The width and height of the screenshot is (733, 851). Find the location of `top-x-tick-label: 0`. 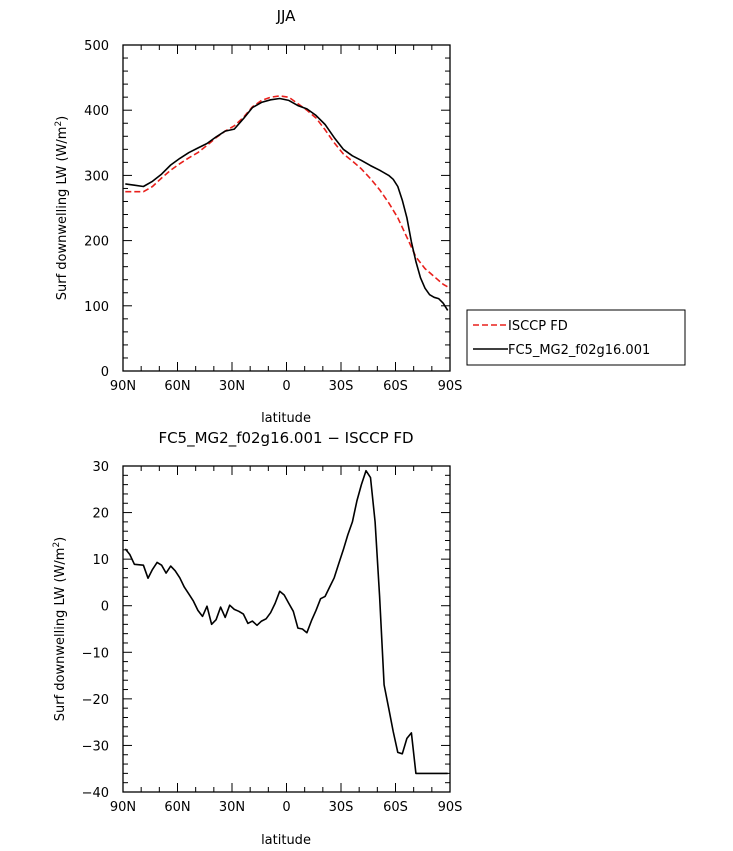

top-x-tick-label: 0 is located at coordinates (286, 386).